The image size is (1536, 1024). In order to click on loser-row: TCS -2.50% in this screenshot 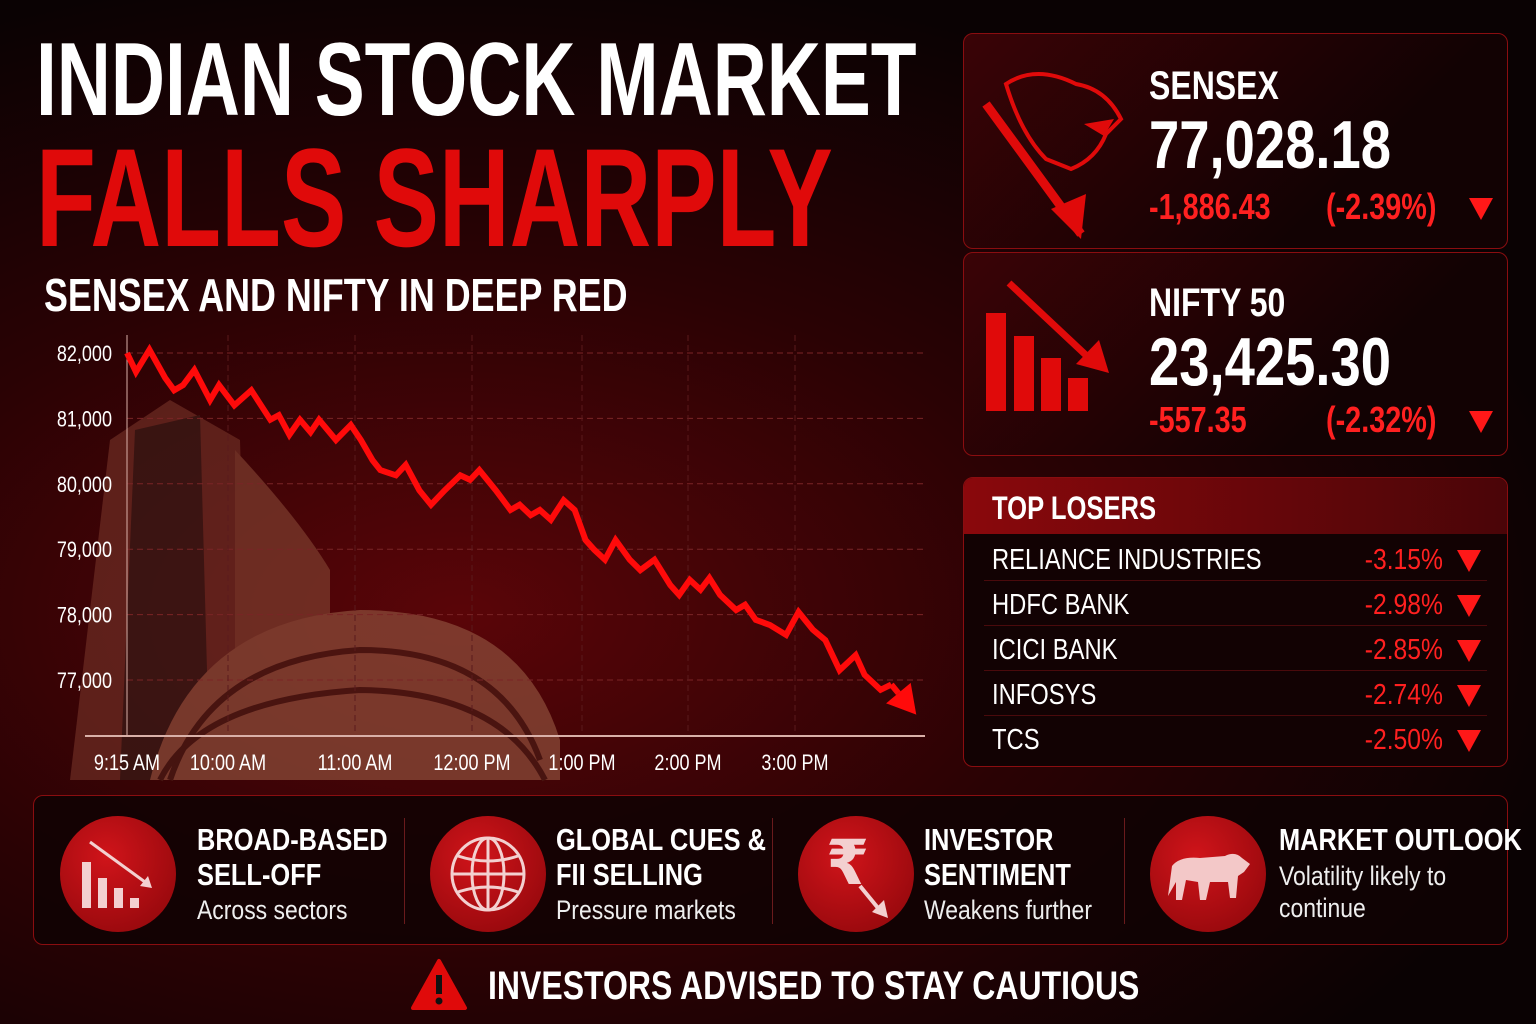, I will do `click(1235, 738)`.